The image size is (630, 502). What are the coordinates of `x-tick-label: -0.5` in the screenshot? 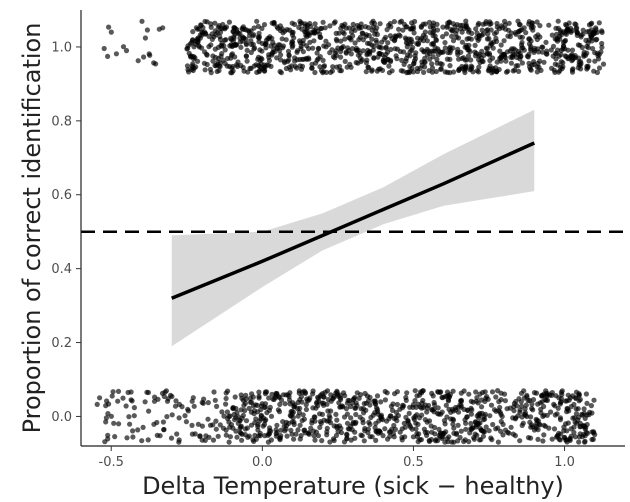 It's located at (111, 462).